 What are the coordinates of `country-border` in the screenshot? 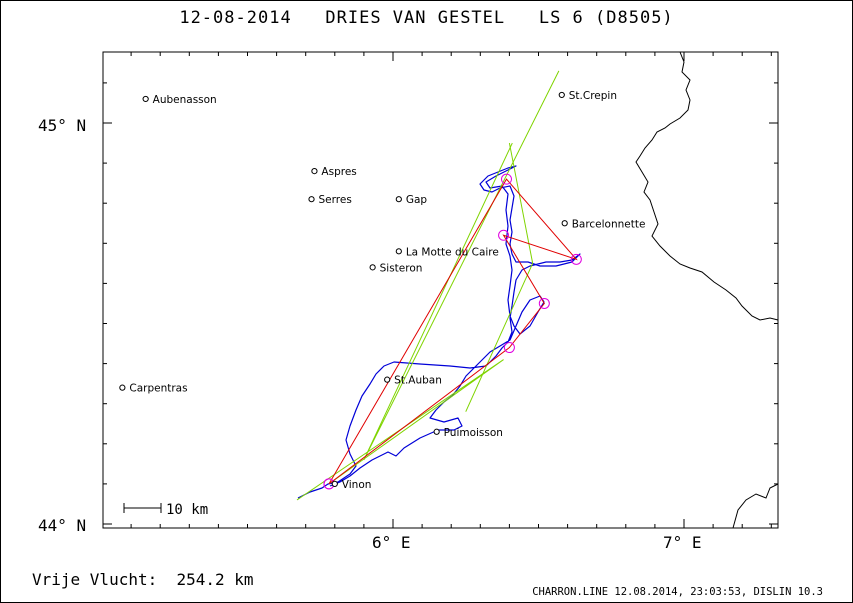 It's located at (707, 186).